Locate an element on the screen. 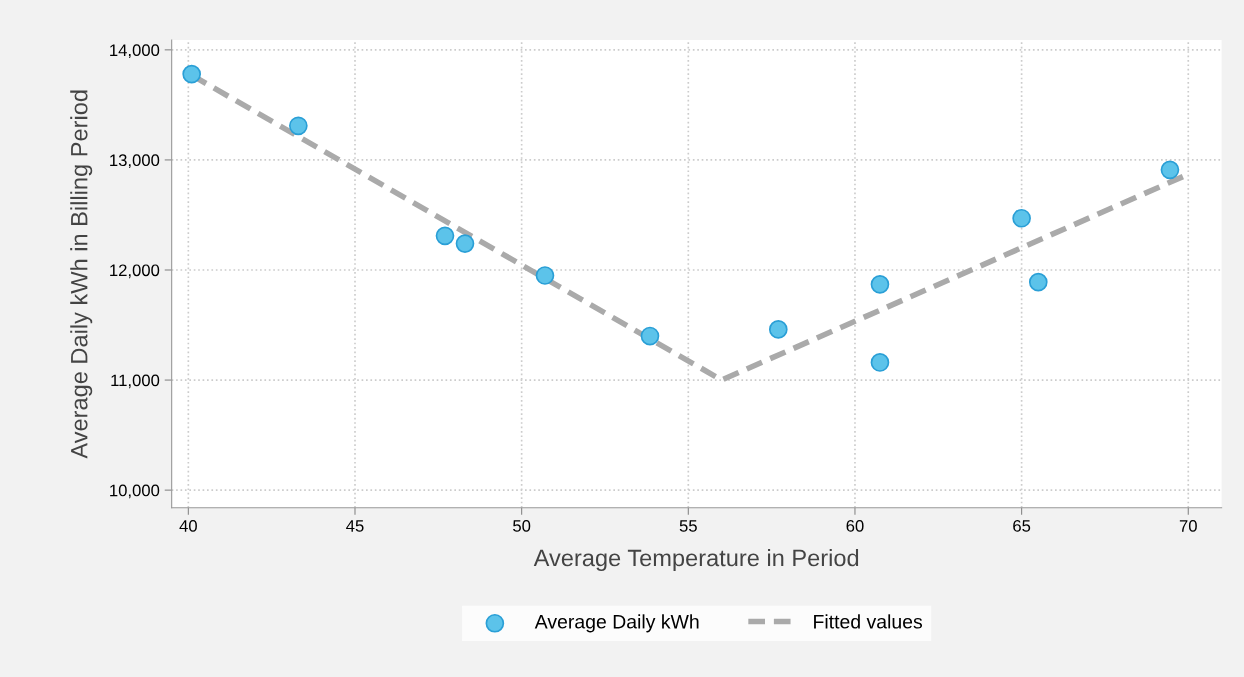  x-tick-label: 45 is located at coordinates (355, 526).